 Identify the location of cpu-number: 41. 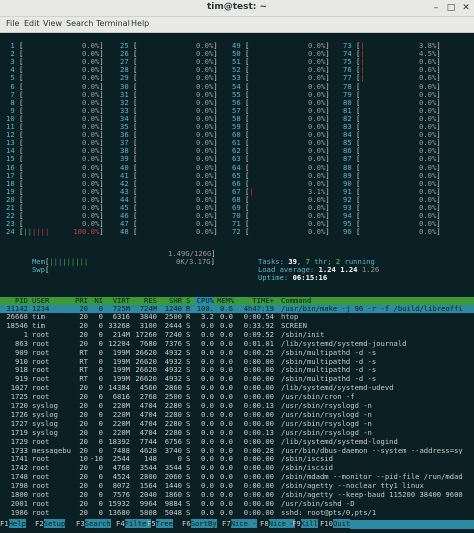
(126, 175).